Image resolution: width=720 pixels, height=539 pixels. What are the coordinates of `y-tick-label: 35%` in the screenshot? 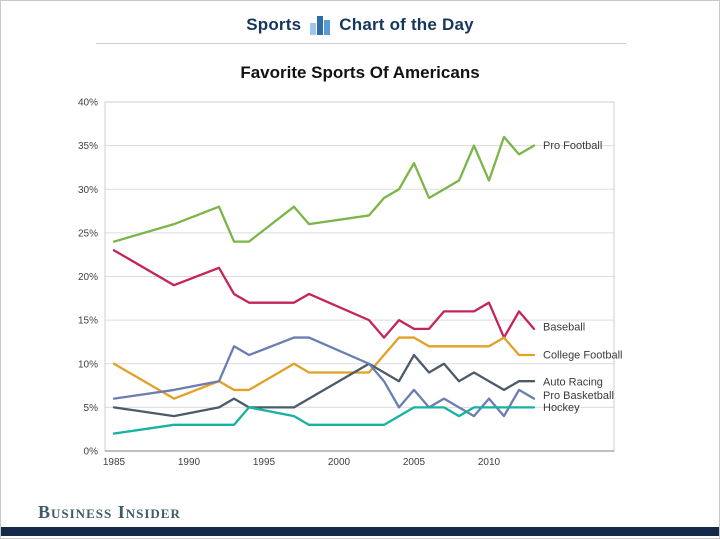 It's located at (88, 146).